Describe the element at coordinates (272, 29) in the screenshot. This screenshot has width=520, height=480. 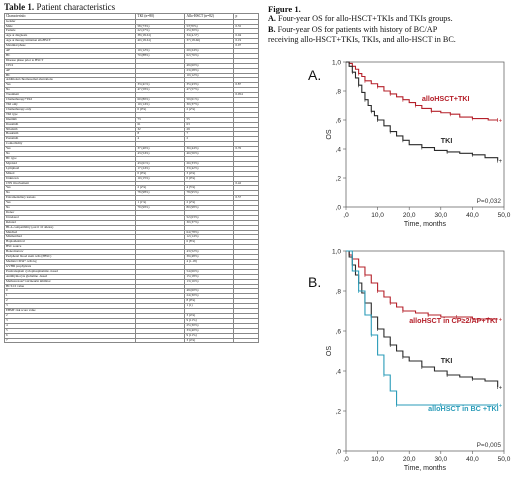
I see `caption-b-label: B.` at that location.